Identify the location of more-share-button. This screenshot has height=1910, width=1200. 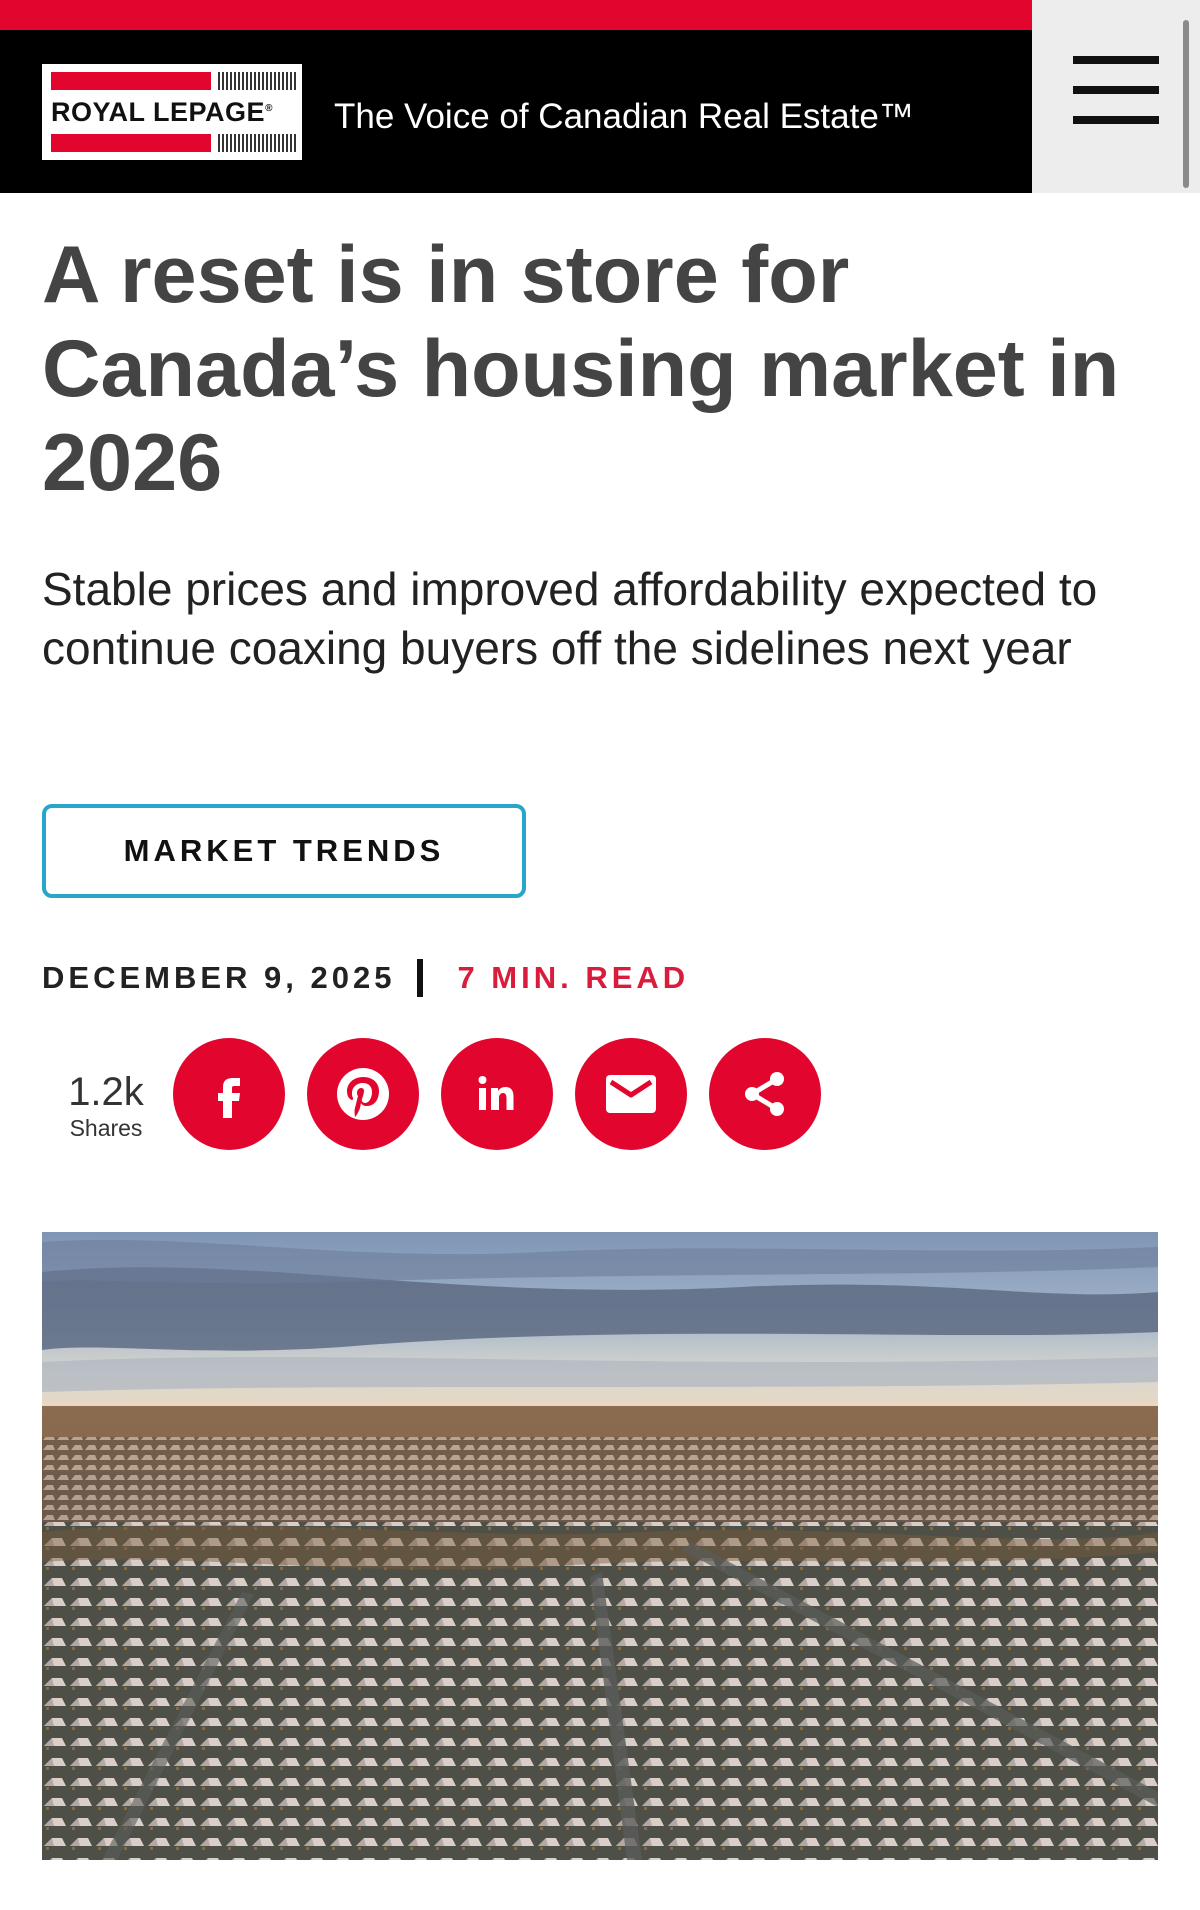
(765, 1094).